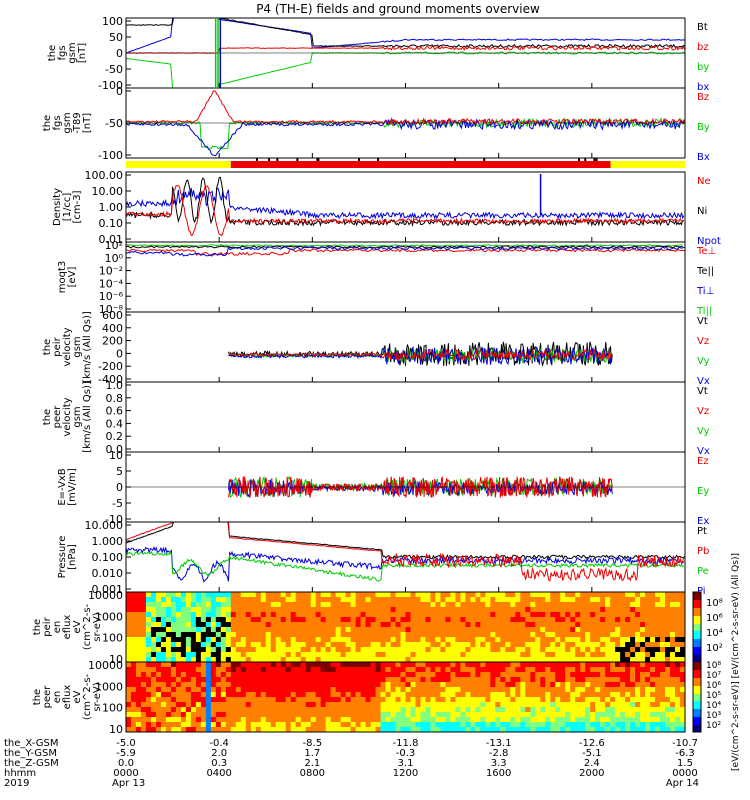 The image size is (750, 800). I want to click on series-line-red, so click(405, 252).